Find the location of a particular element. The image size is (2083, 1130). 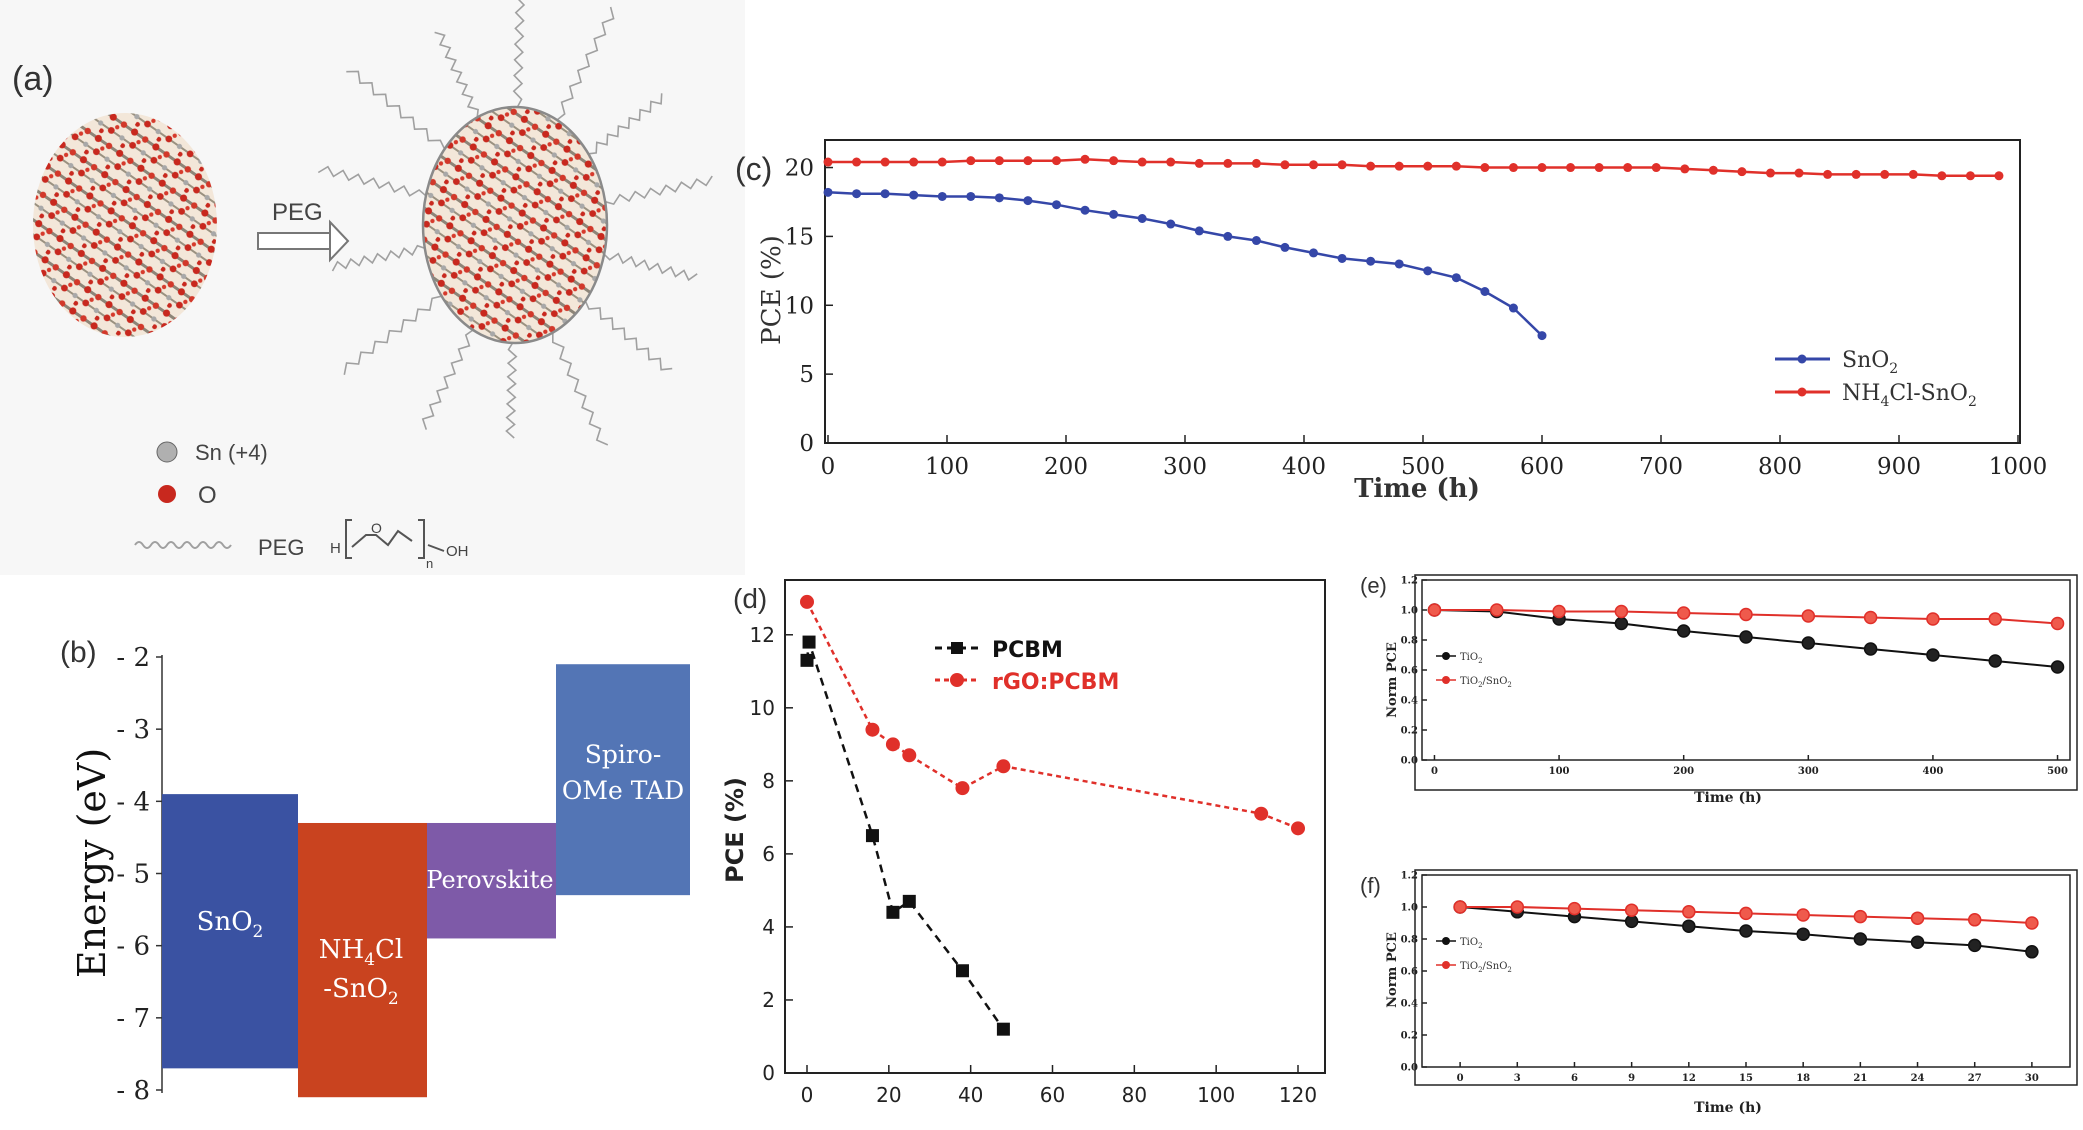

legend-nh4cl-marker is located at coordinates (1802, 392).